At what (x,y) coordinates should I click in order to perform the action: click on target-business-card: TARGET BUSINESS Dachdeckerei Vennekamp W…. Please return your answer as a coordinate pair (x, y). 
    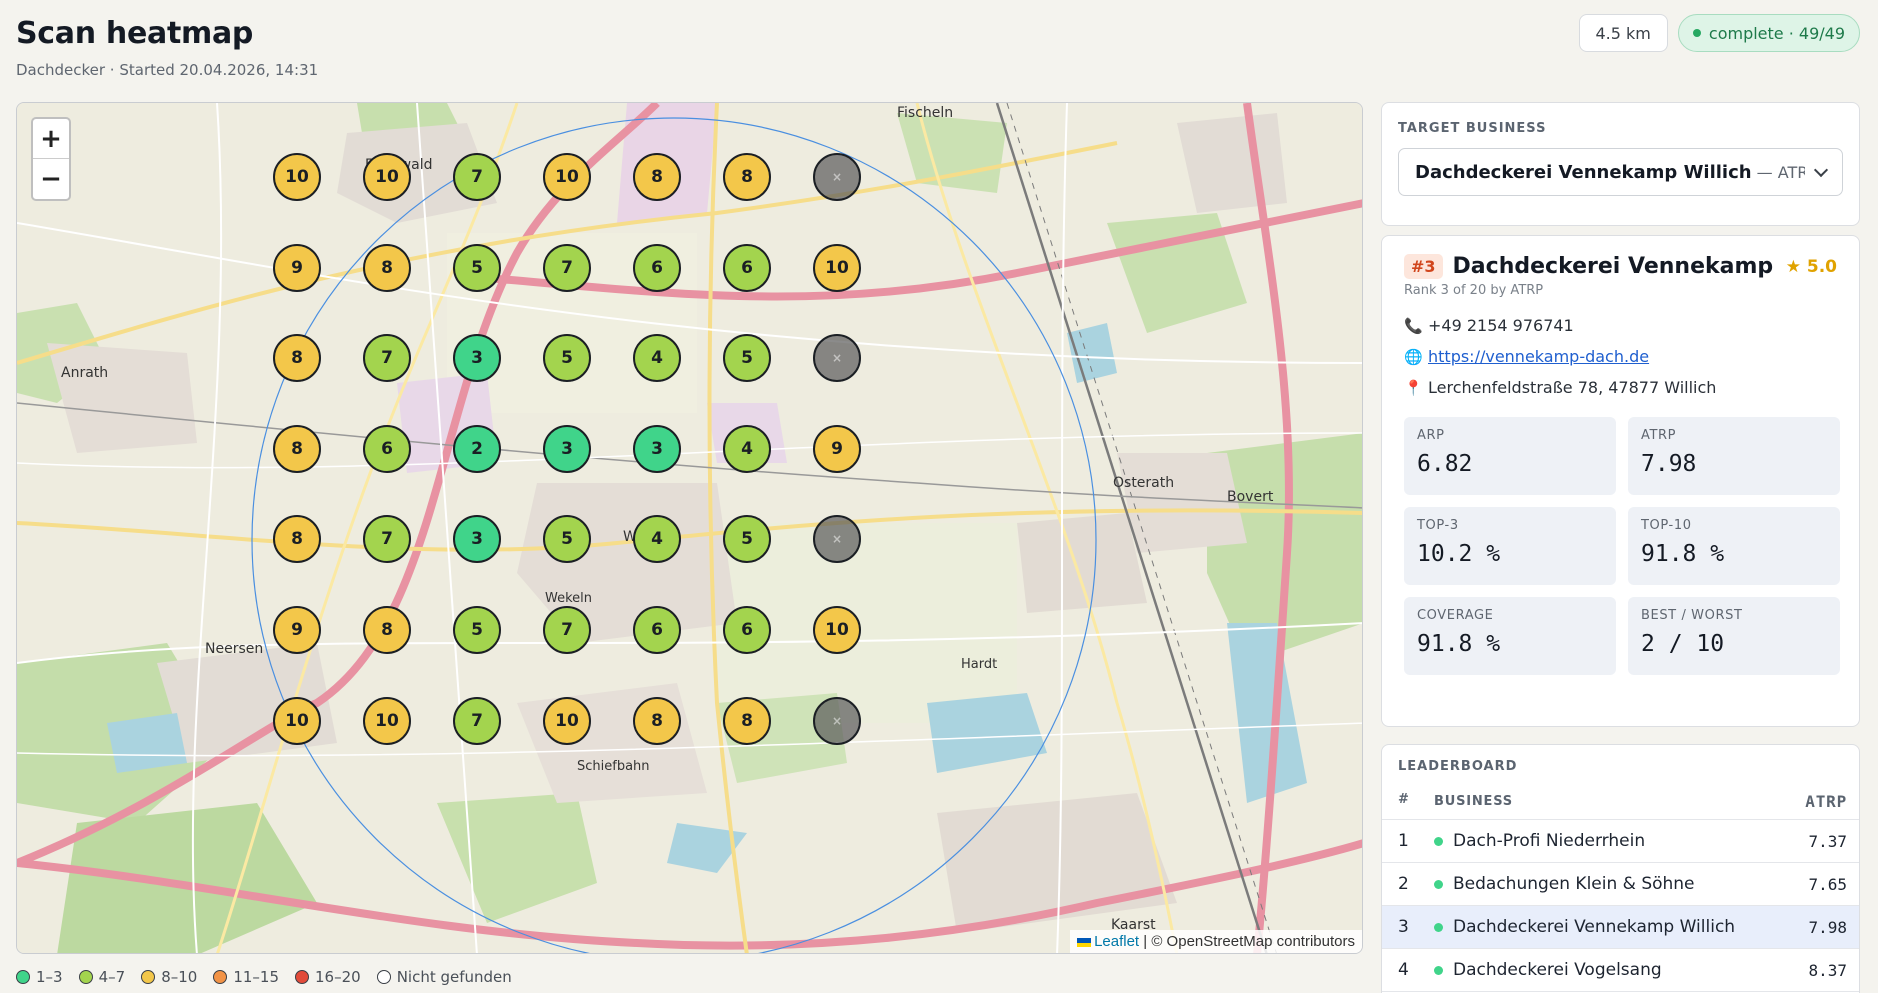
    Looking at the image, I should click on (1620, 164).